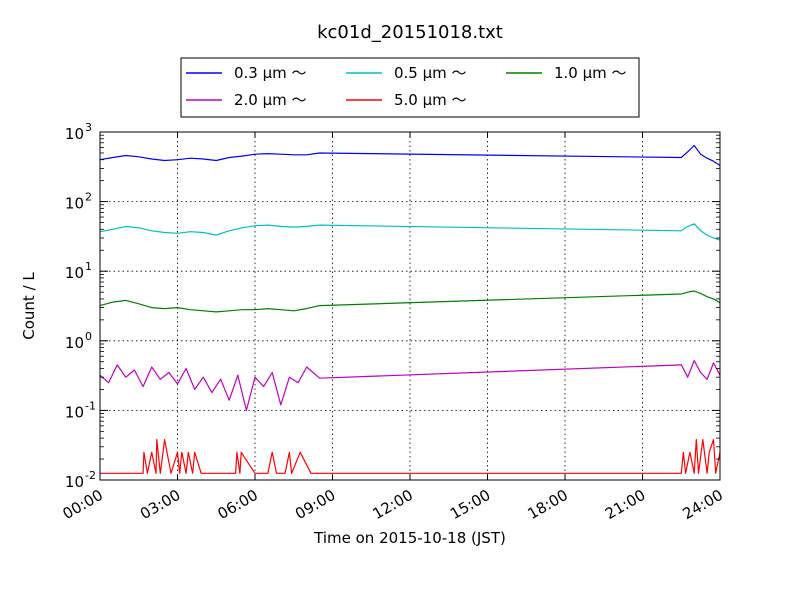  Describe the element at coordinates (409, 538) in the screenshot. I see `x-axis-label: Time on 2015-10-18 (JST)` at that location.